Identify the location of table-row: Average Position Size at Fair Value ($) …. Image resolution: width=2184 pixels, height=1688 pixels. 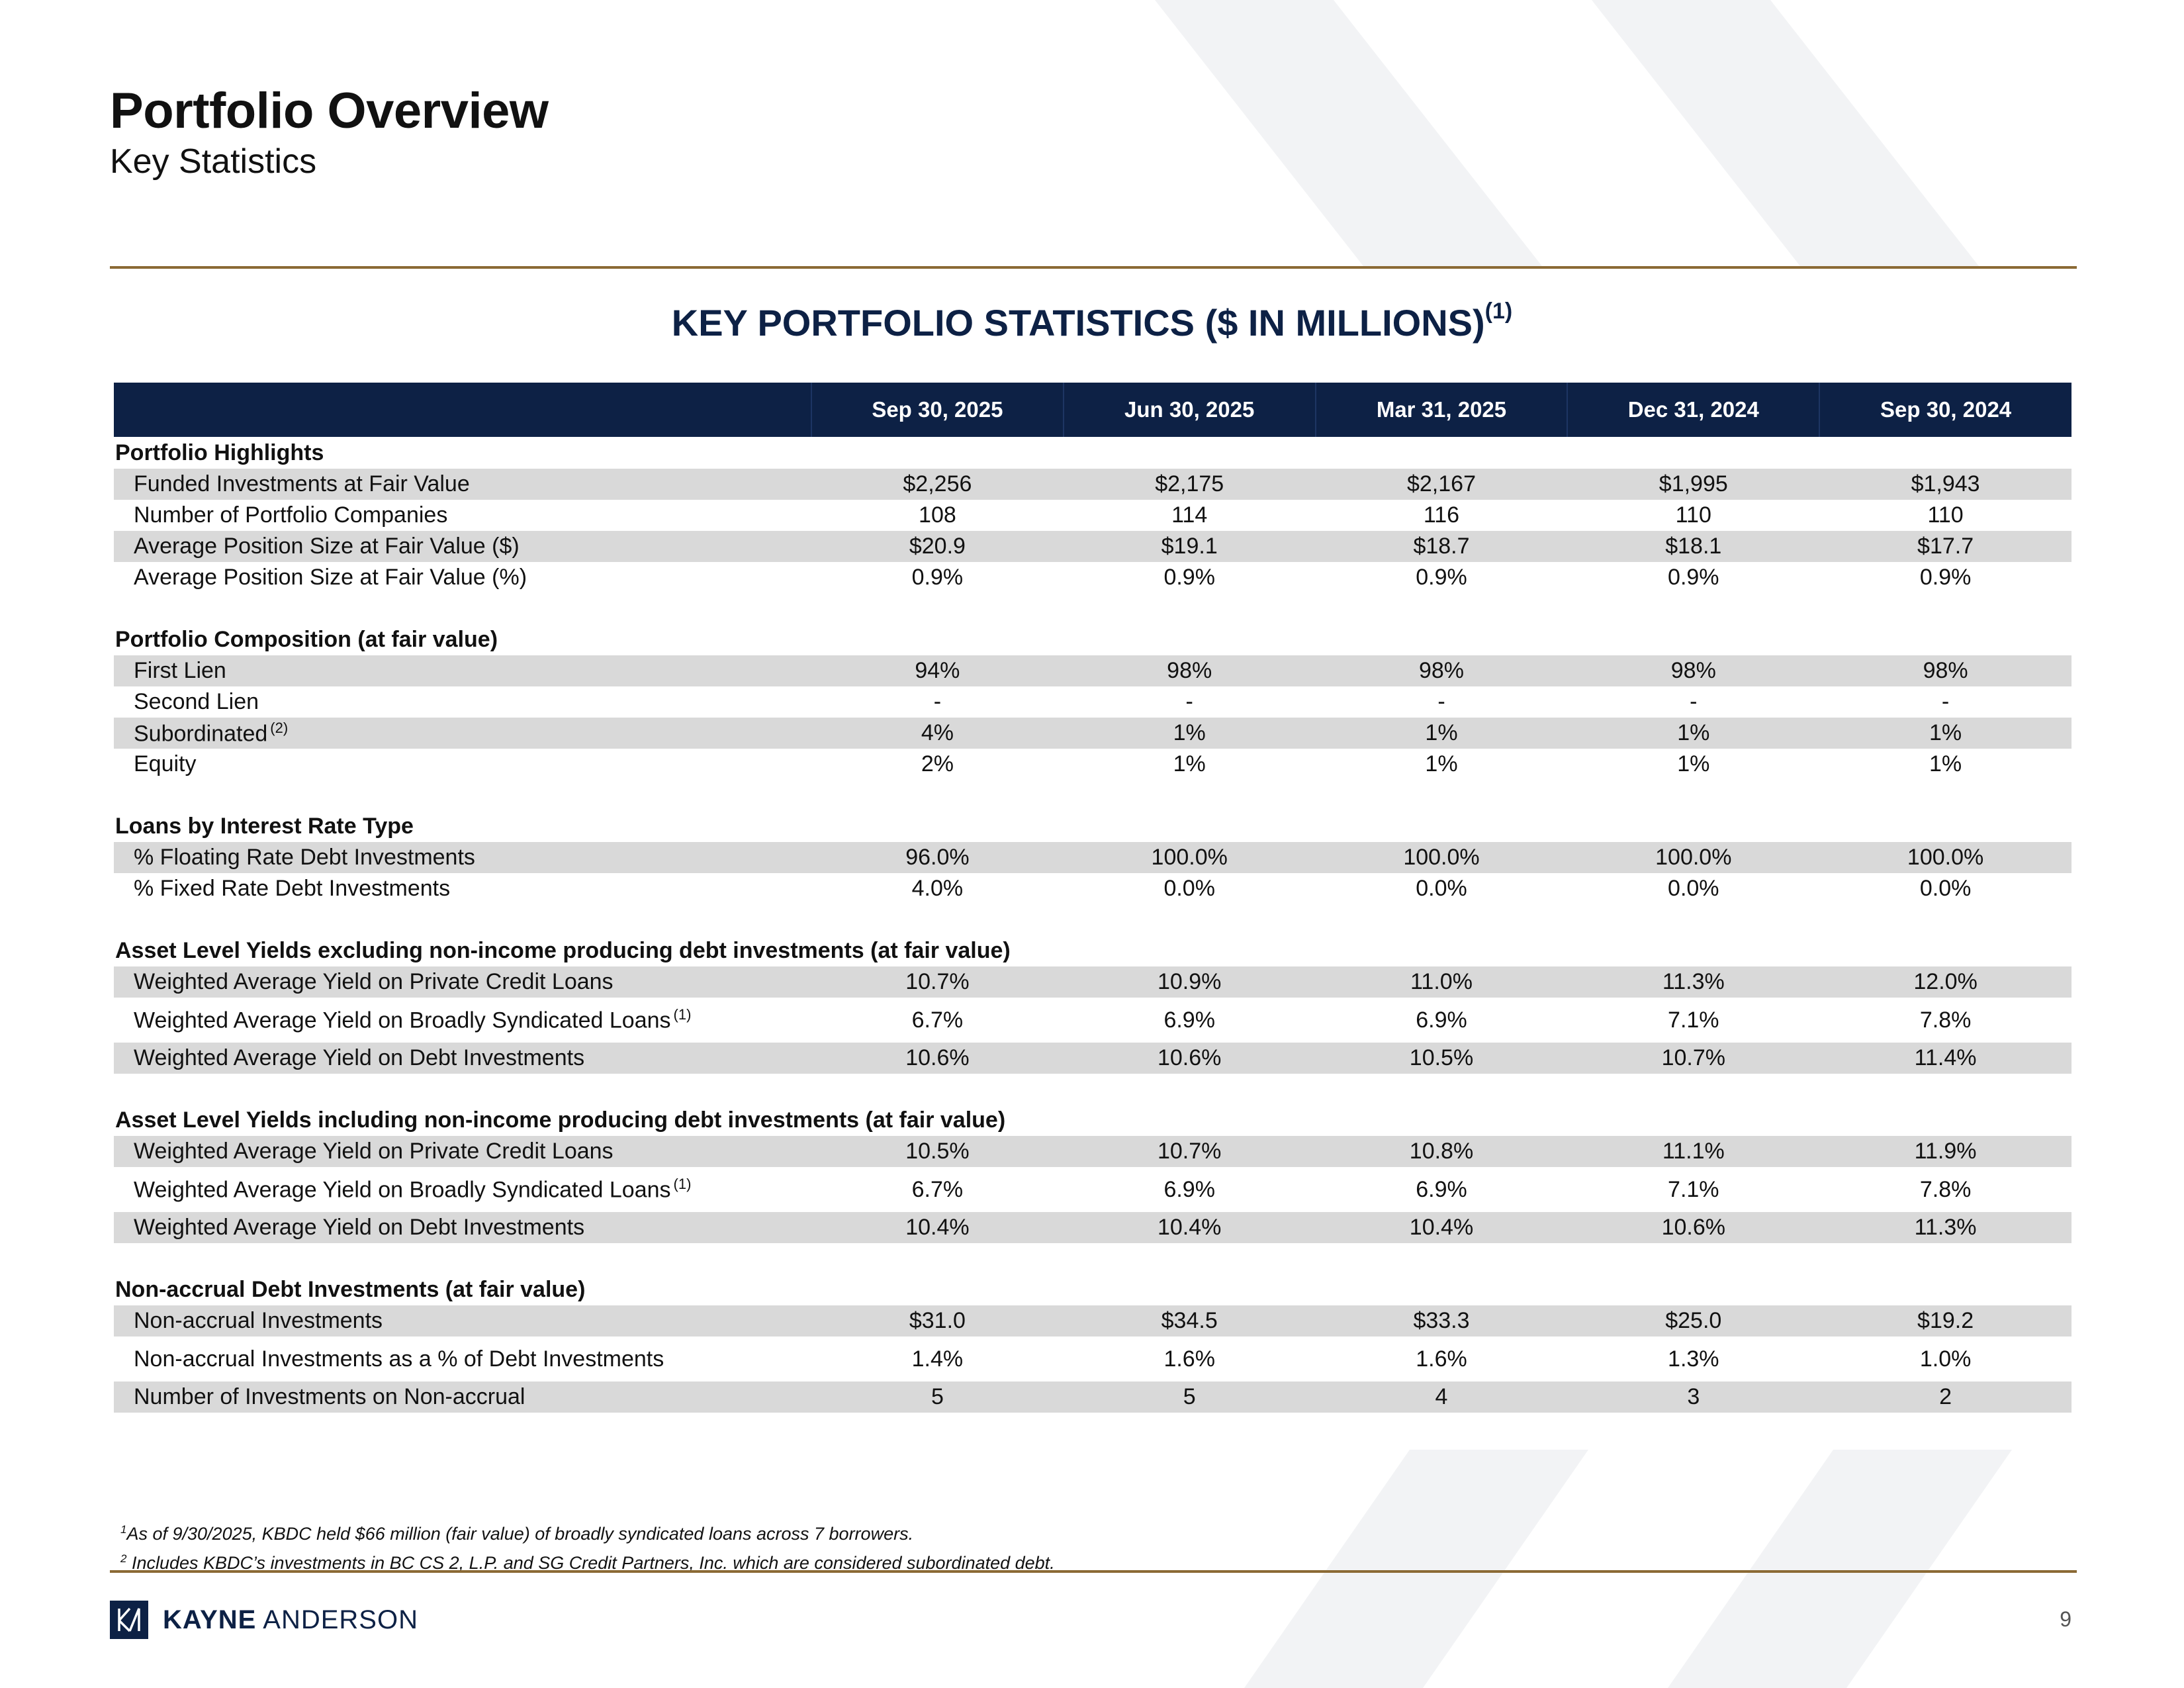
(1092, 546).